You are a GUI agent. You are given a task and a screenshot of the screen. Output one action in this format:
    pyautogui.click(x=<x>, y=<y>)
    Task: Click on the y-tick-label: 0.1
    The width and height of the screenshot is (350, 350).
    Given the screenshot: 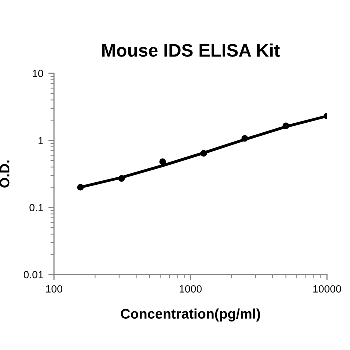 What is the action you would take?
    pyautogui.click(x=37, y=208)
    